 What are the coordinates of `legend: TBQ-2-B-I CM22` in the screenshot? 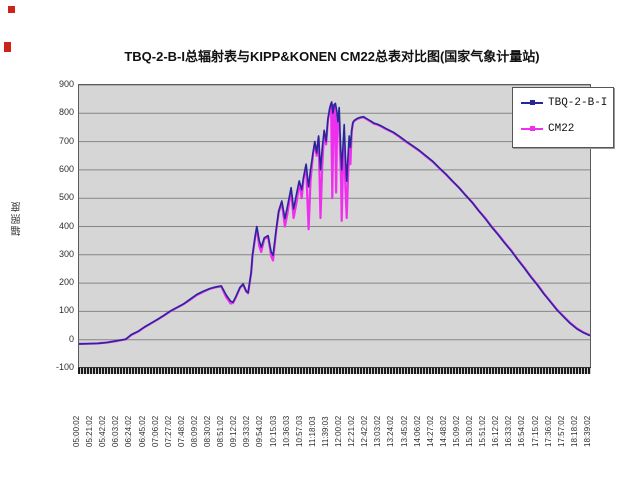 It's located at (563, 117).